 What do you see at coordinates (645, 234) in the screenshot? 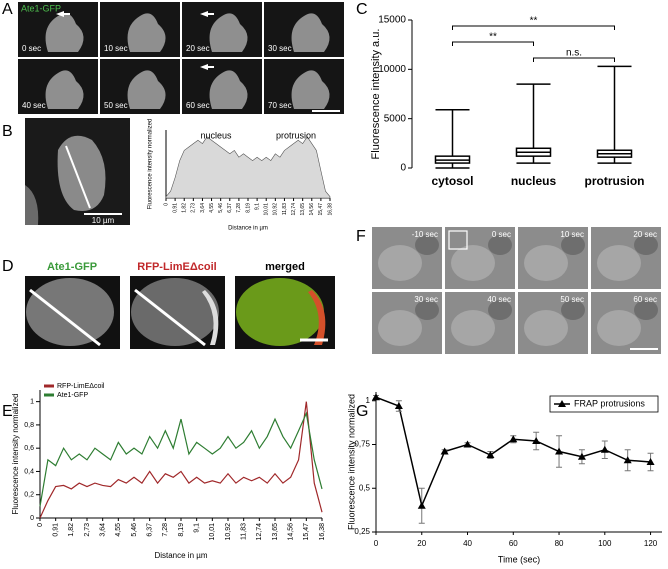
I see `frame-label: 20 sec` at bounding box center [645, 234].